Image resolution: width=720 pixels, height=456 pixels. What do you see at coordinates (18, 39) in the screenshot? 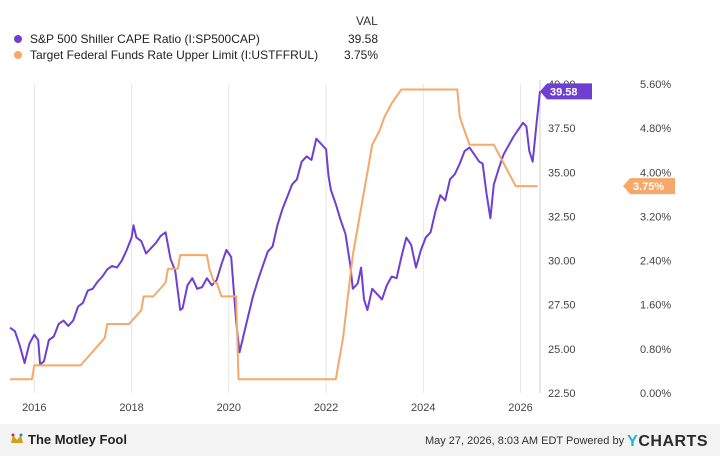
I see `legend-marker-cape` at bounding box center [18, 39].